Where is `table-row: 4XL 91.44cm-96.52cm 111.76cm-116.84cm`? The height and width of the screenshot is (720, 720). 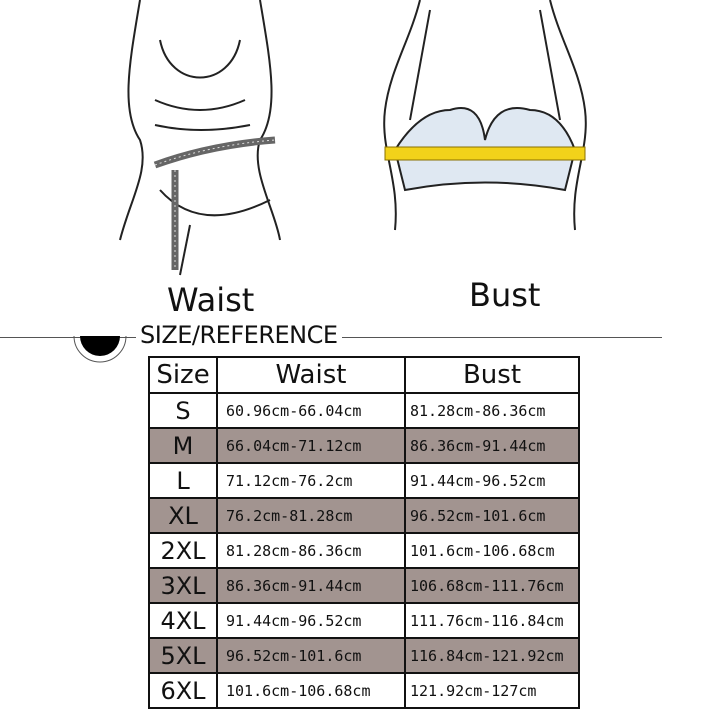 table-row: 4XL 91.44cm-96.52cm 111.76cm-116.84cm is located at coordinates (364, 620).